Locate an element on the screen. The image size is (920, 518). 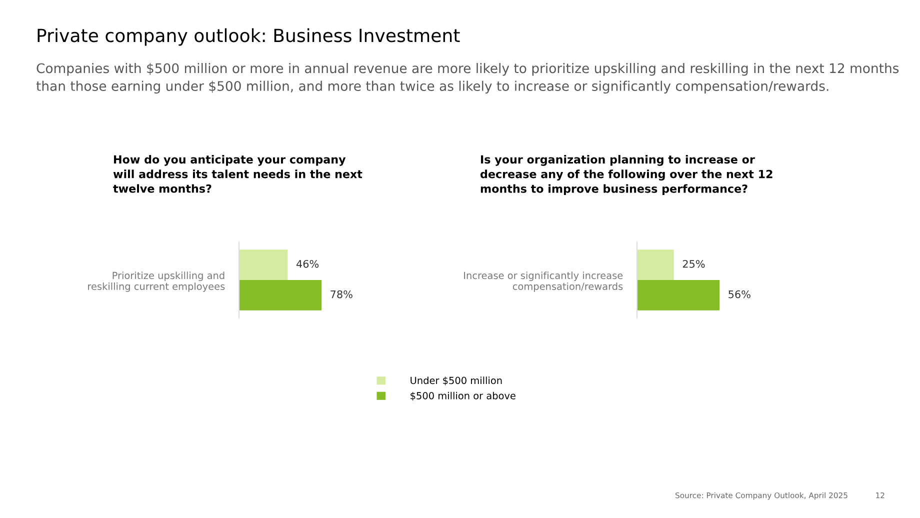
data-label: 46% is located at coordinates (307, 264).